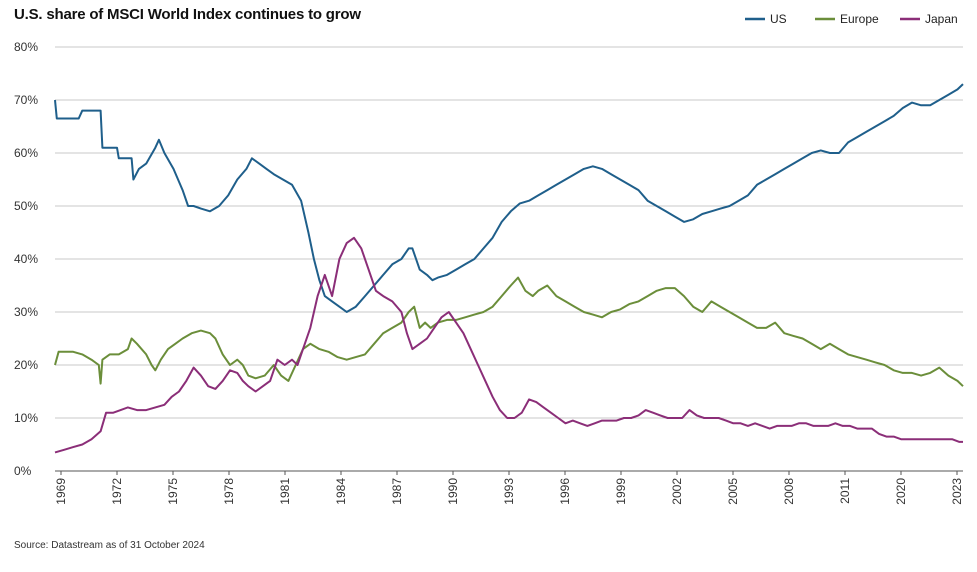  I want to click on x-tick-label: 1972, so click(117, 491).